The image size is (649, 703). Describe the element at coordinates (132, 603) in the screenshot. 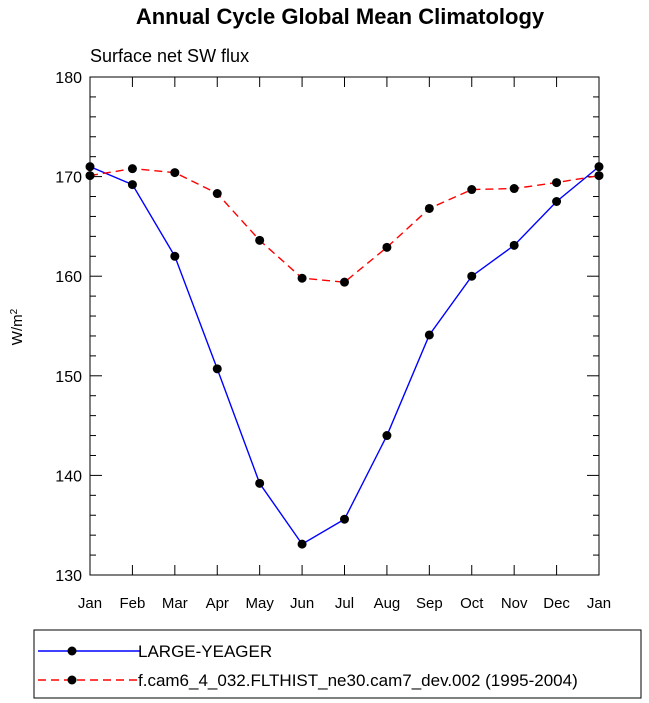

I see `x-tick-label: Feb` at that location.